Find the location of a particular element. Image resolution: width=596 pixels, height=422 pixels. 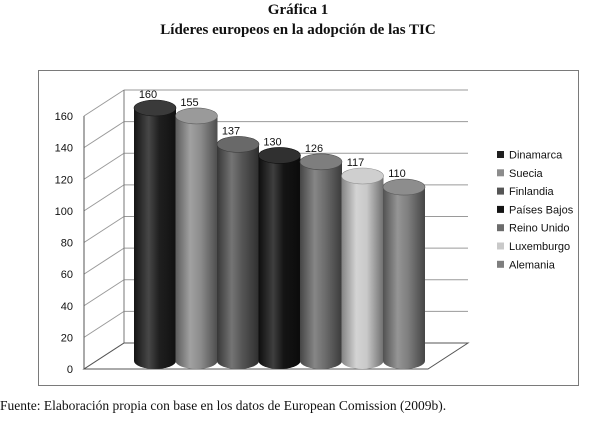

y-tick-label: 60 is located at coordinates (67, 275).